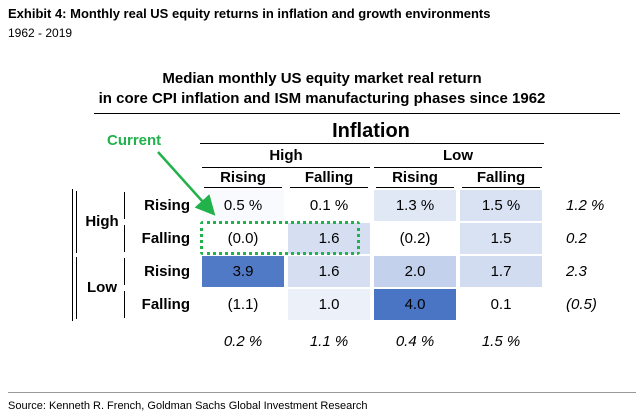  What do you see at coordinates (576, 238) in the screenshot?
I see `row-total-value: 0.2` at bounding box center [576, 238].